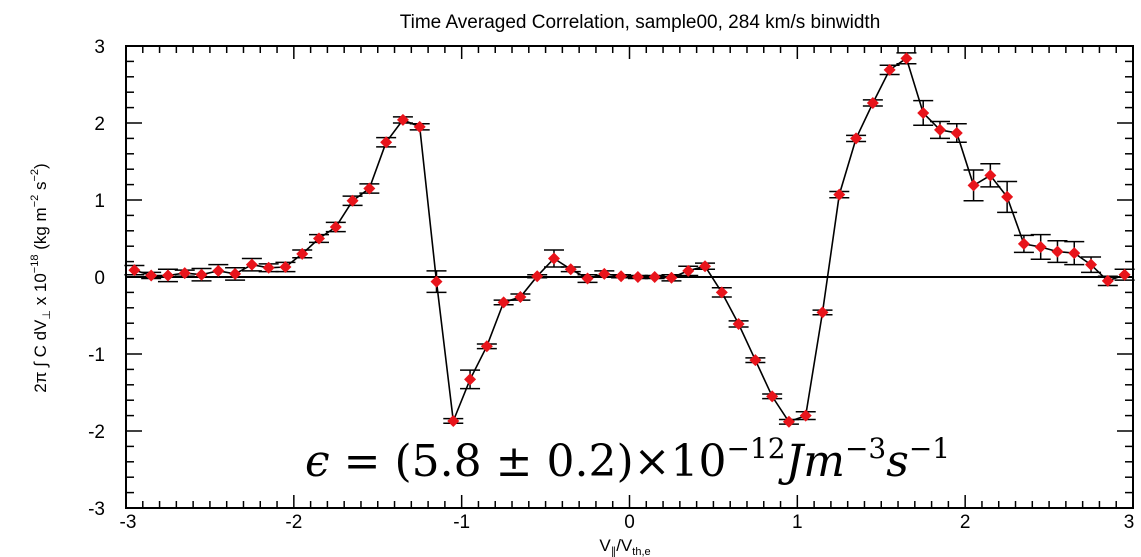 The image size is (1141, 557). I want to click on x-tick-label: 1, so click(797, 522).